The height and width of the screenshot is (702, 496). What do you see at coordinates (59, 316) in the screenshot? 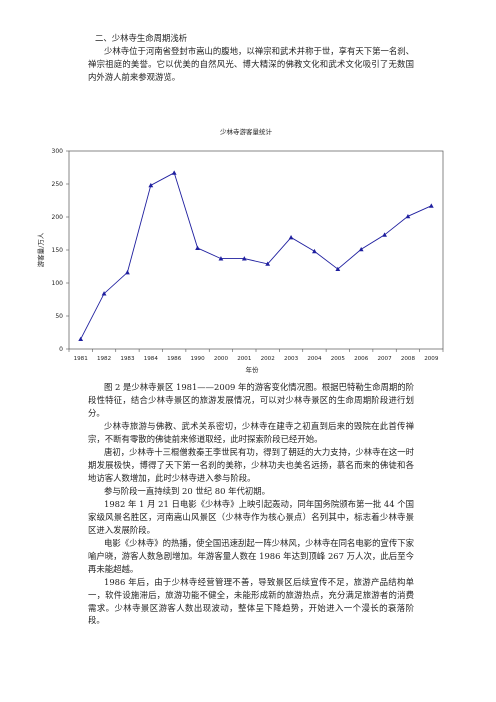
I see `y-tick-label: 50` at bounding box center [59, 316].